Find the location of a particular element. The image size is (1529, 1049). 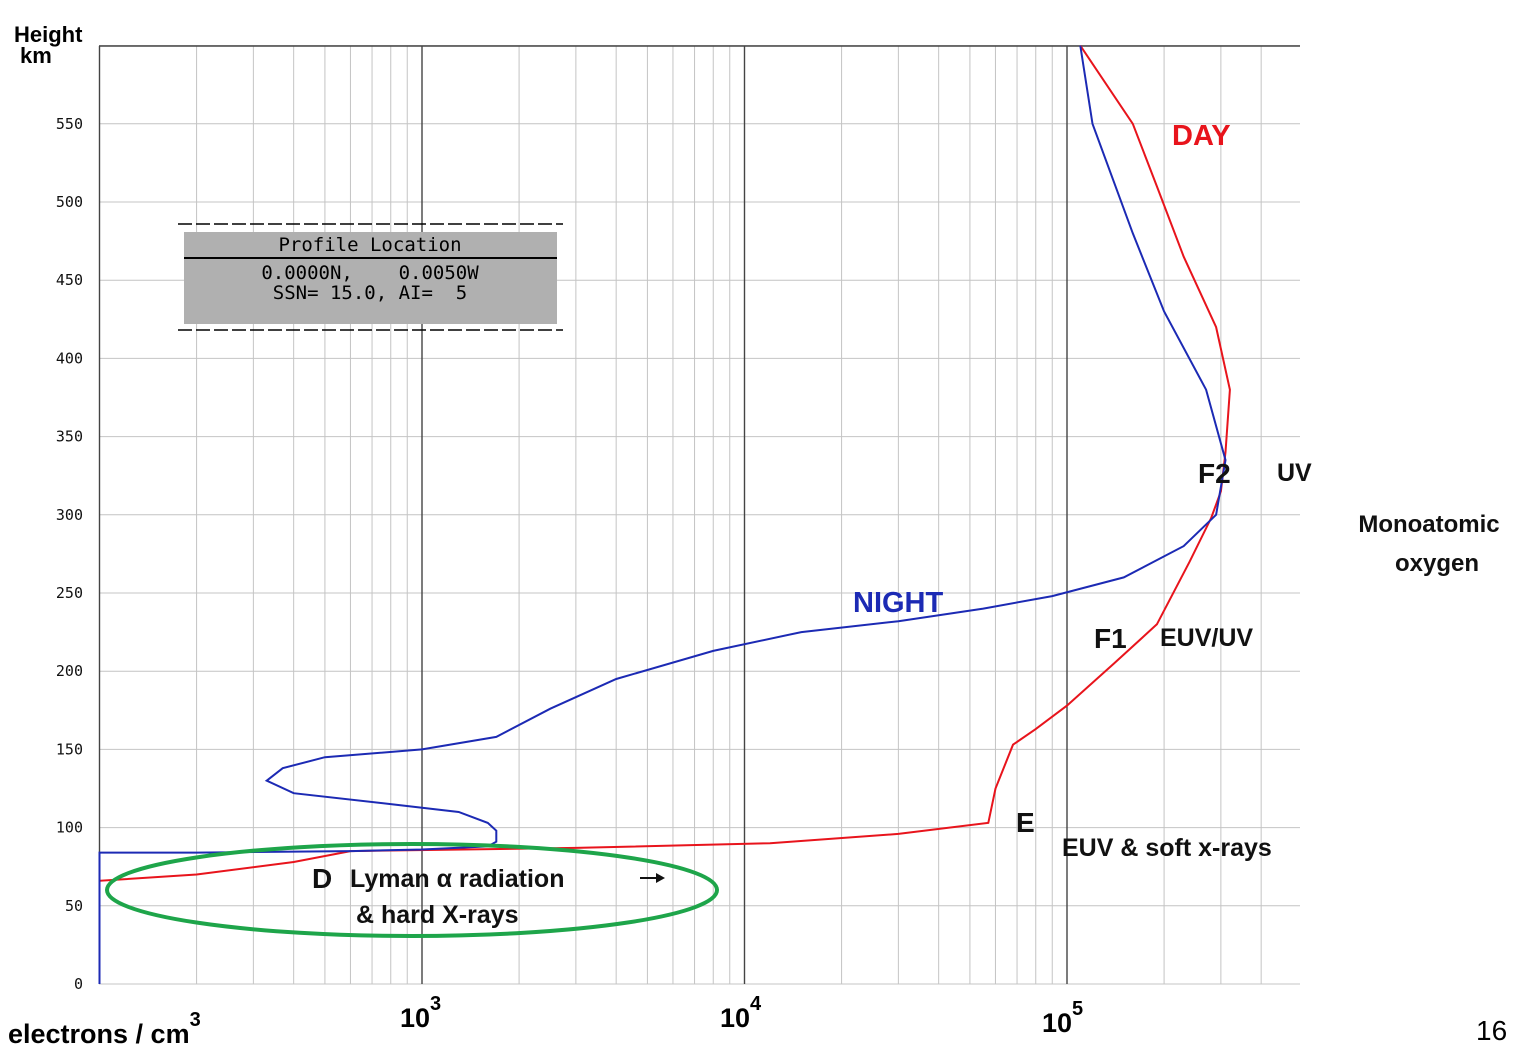

night-label: NIGHT is located at coordinates (898, 603).